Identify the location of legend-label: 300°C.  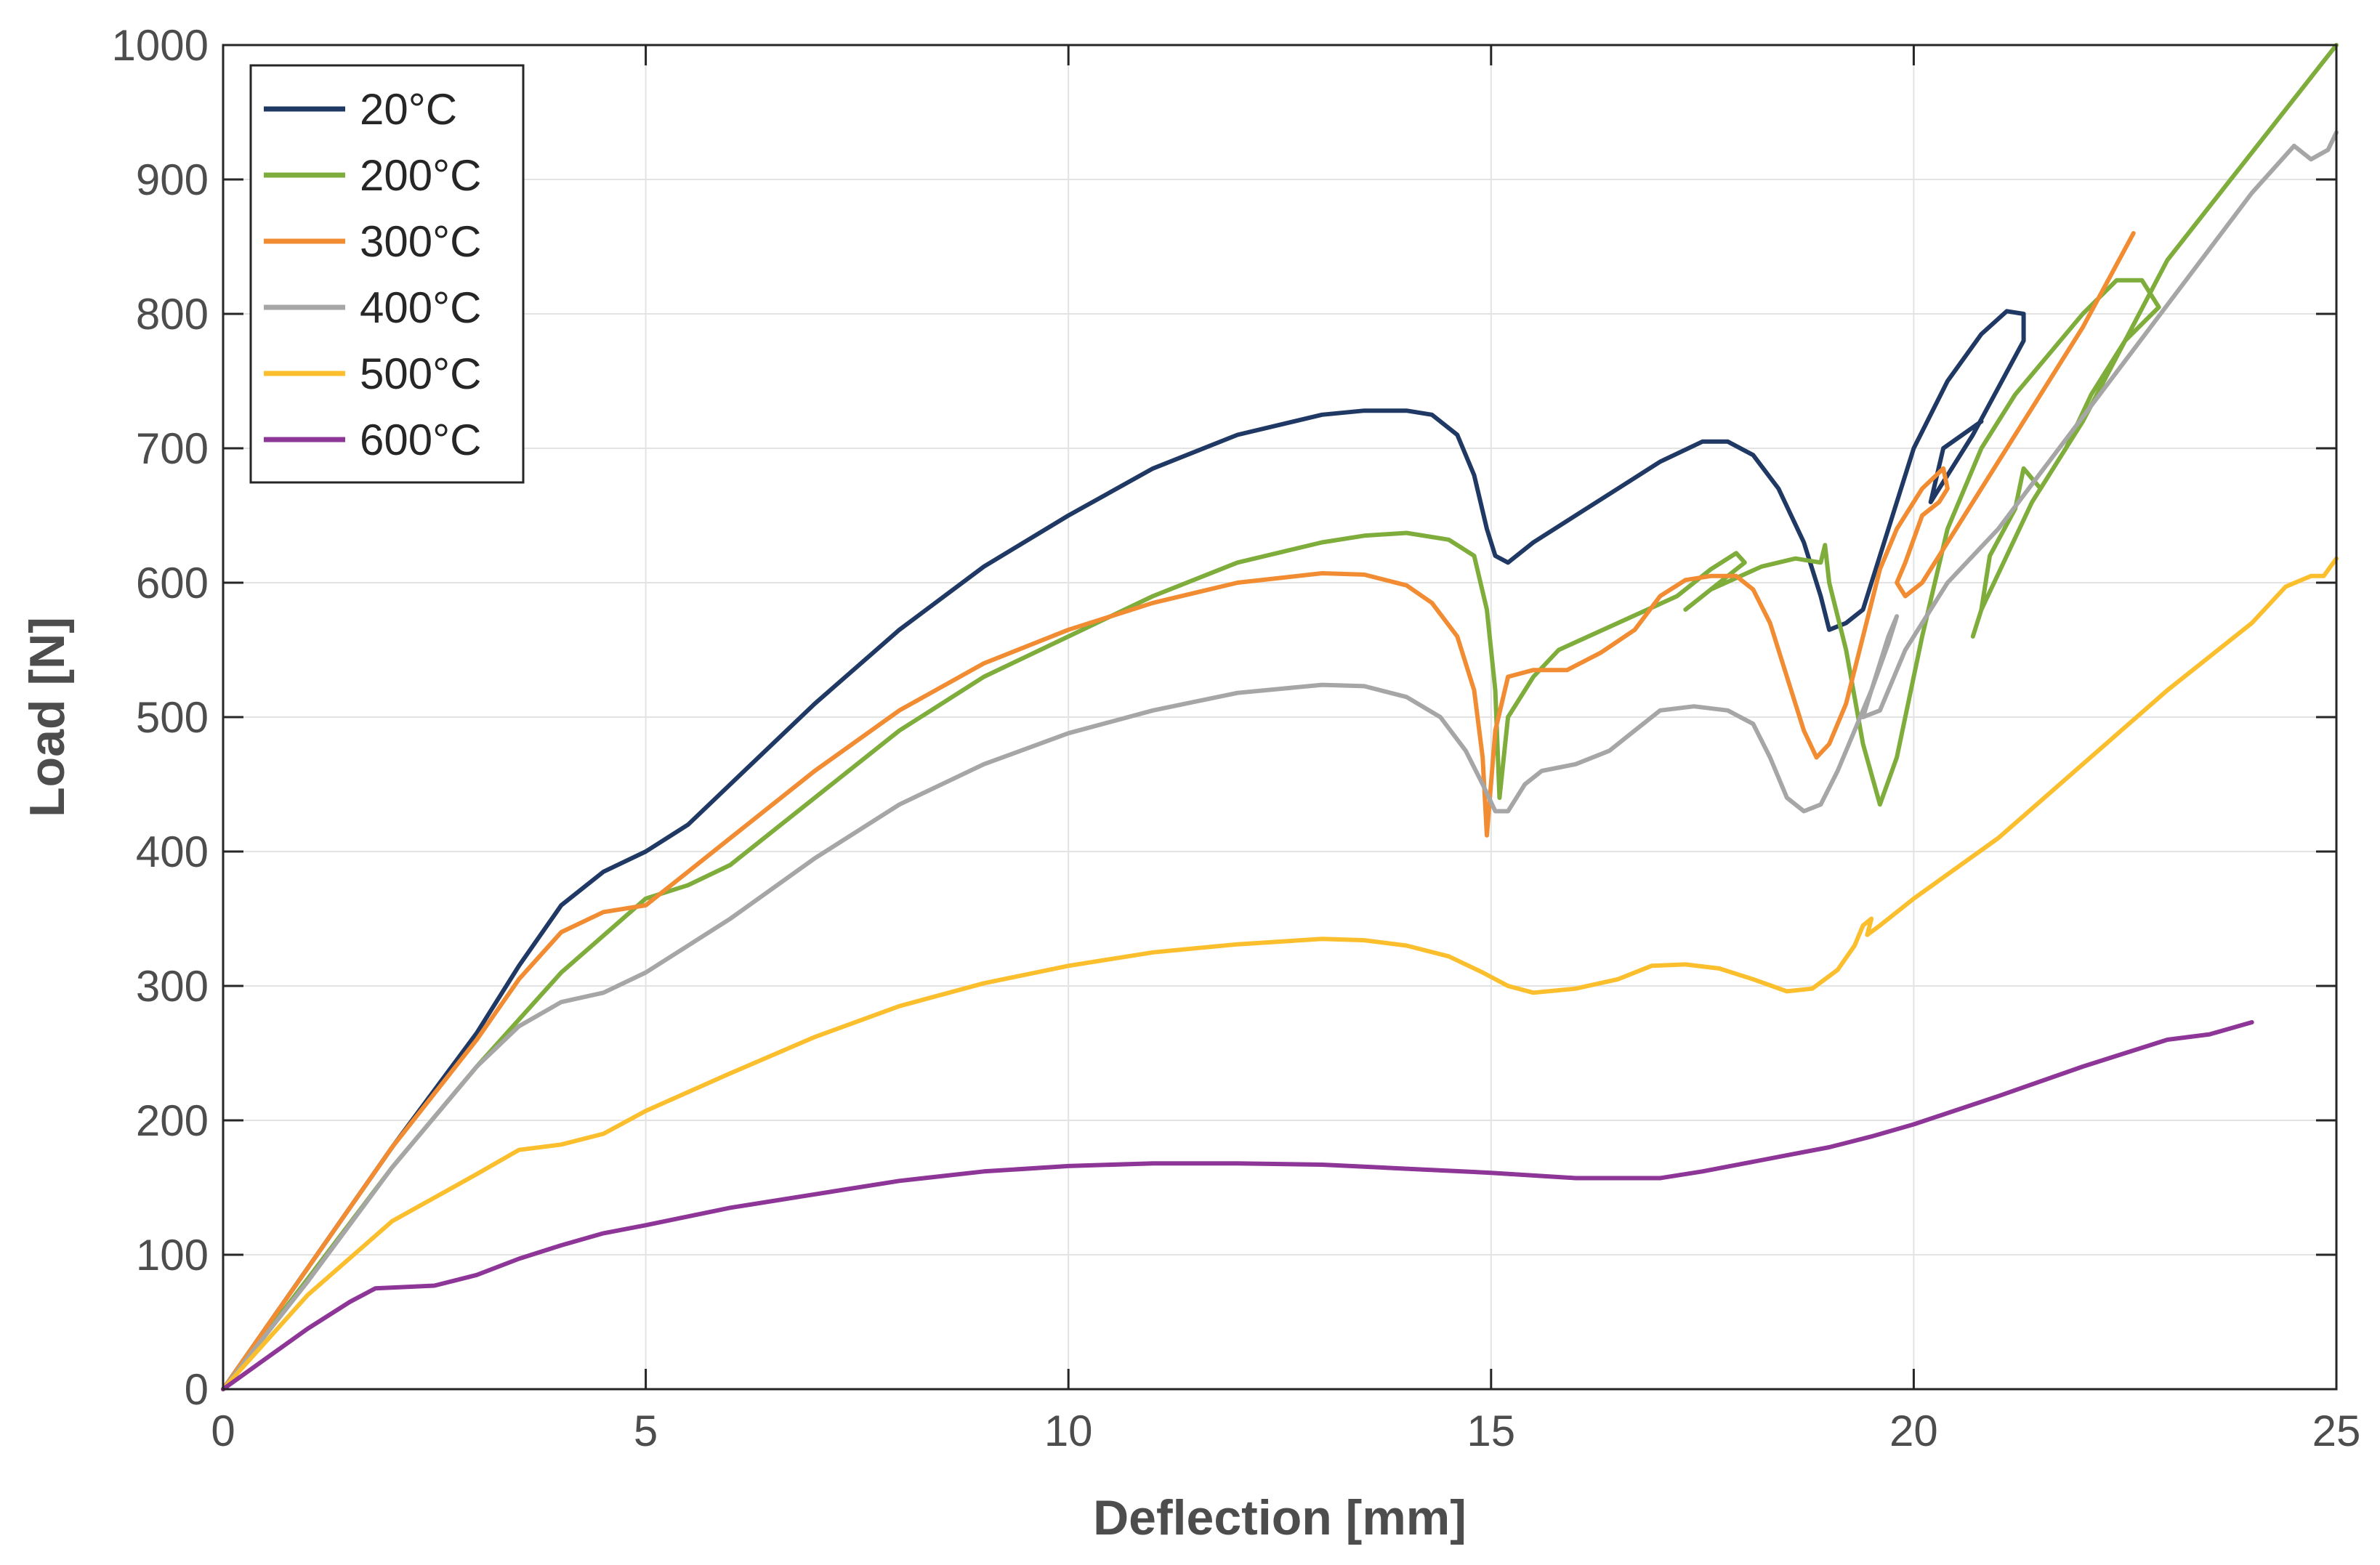
(420, 241).